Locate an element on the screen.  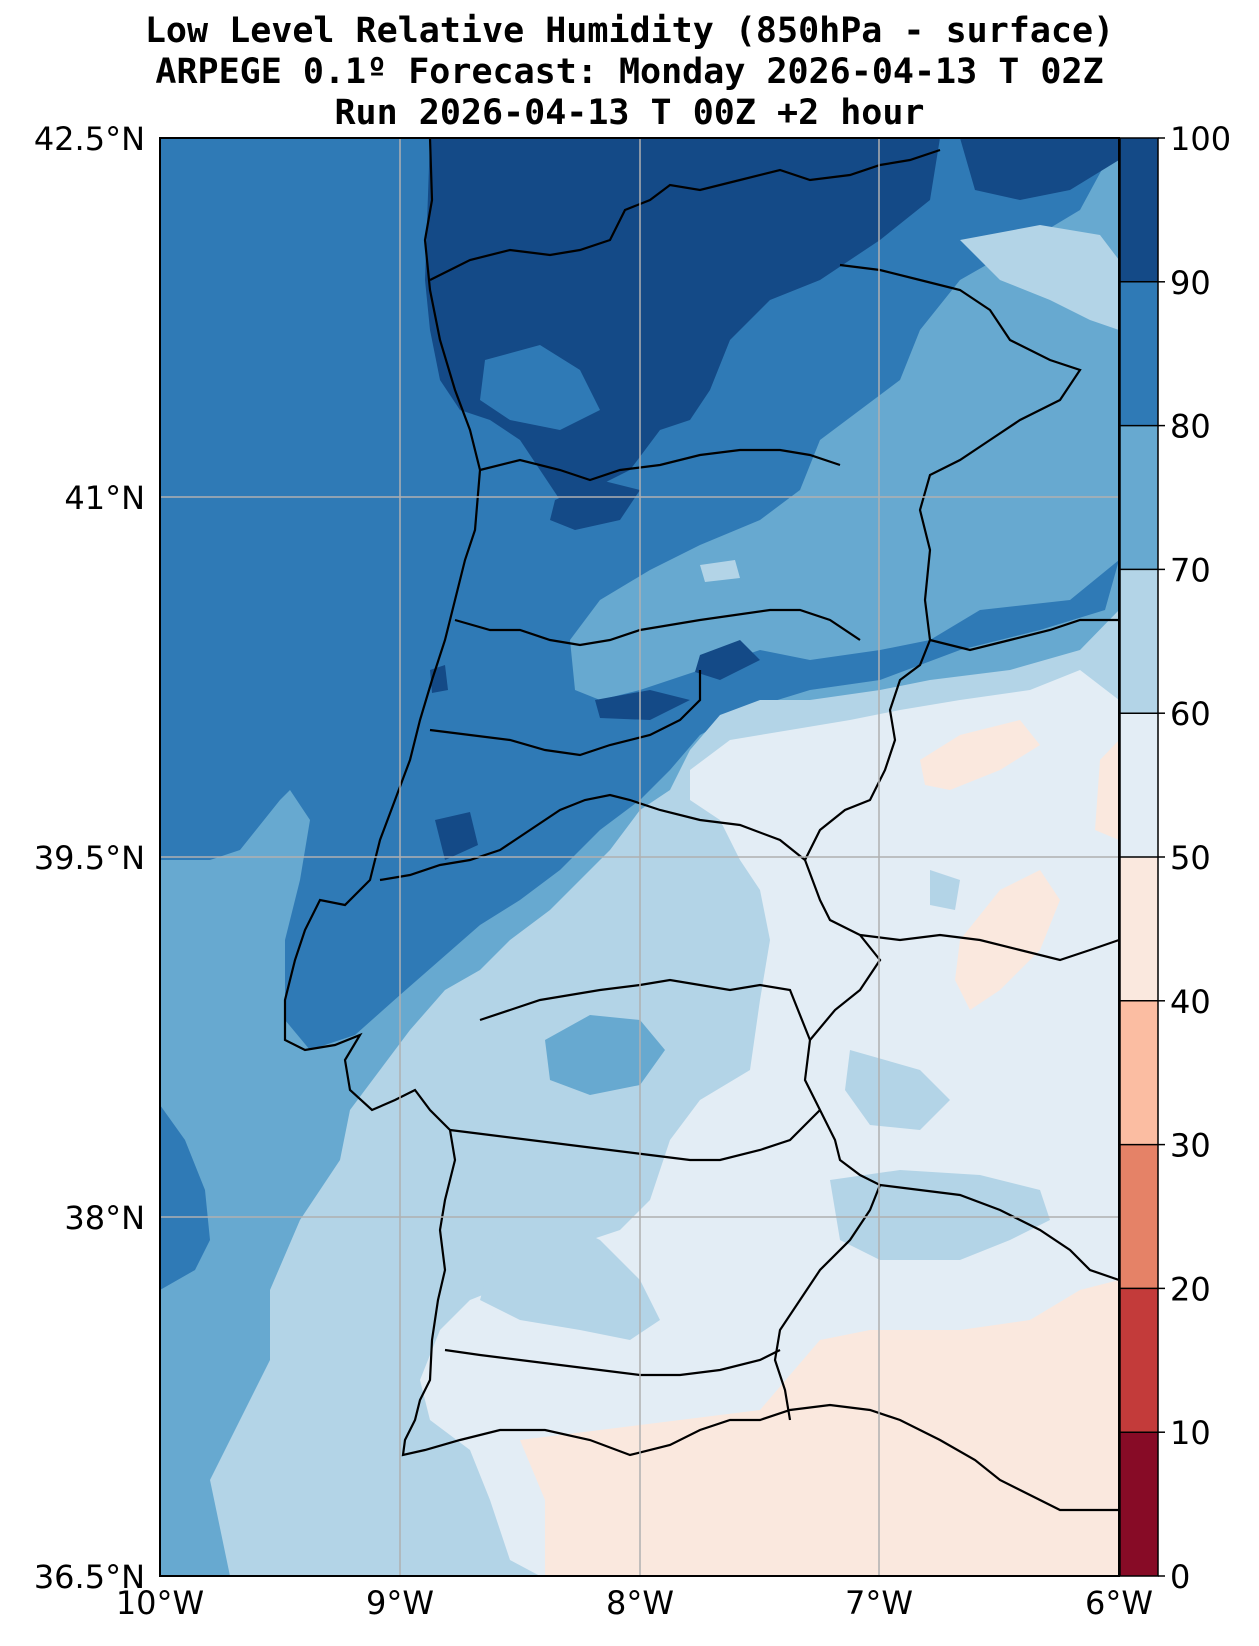
border-spain-mid is located at coordinates (1024, 635).